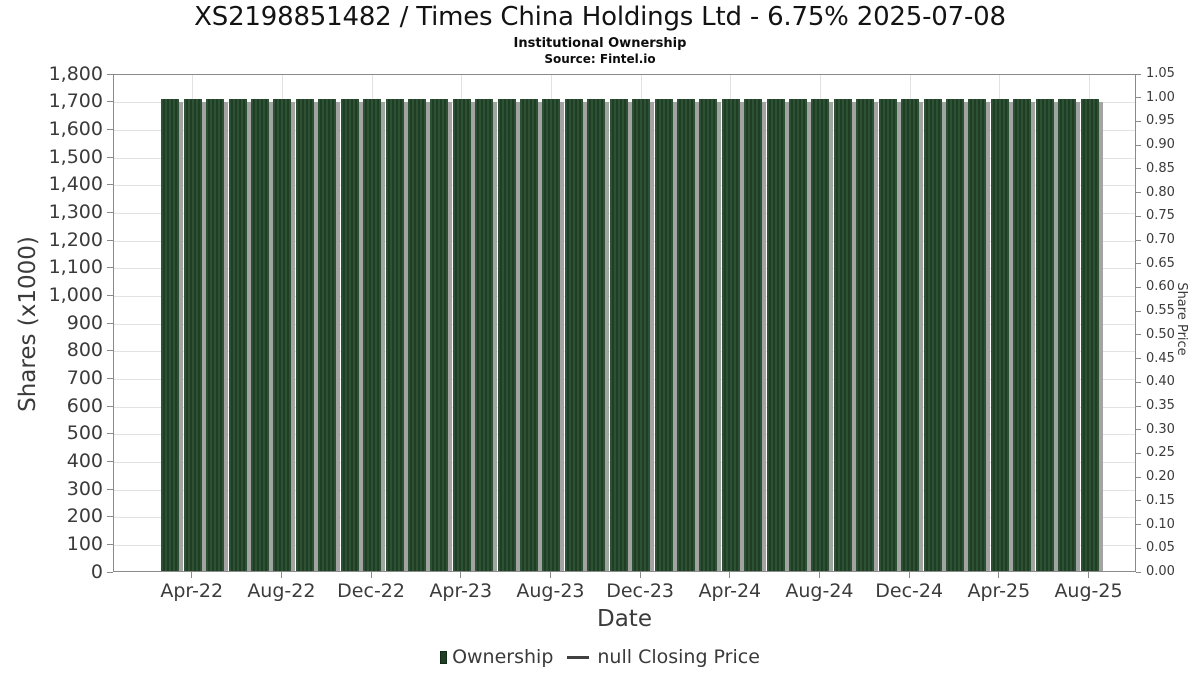 Image resolution: width=1200 pixels, height=675 pixels. Describe the element at coordinates (84, 350) in the screenshot. I see `y-tick-label: 800` at that location.